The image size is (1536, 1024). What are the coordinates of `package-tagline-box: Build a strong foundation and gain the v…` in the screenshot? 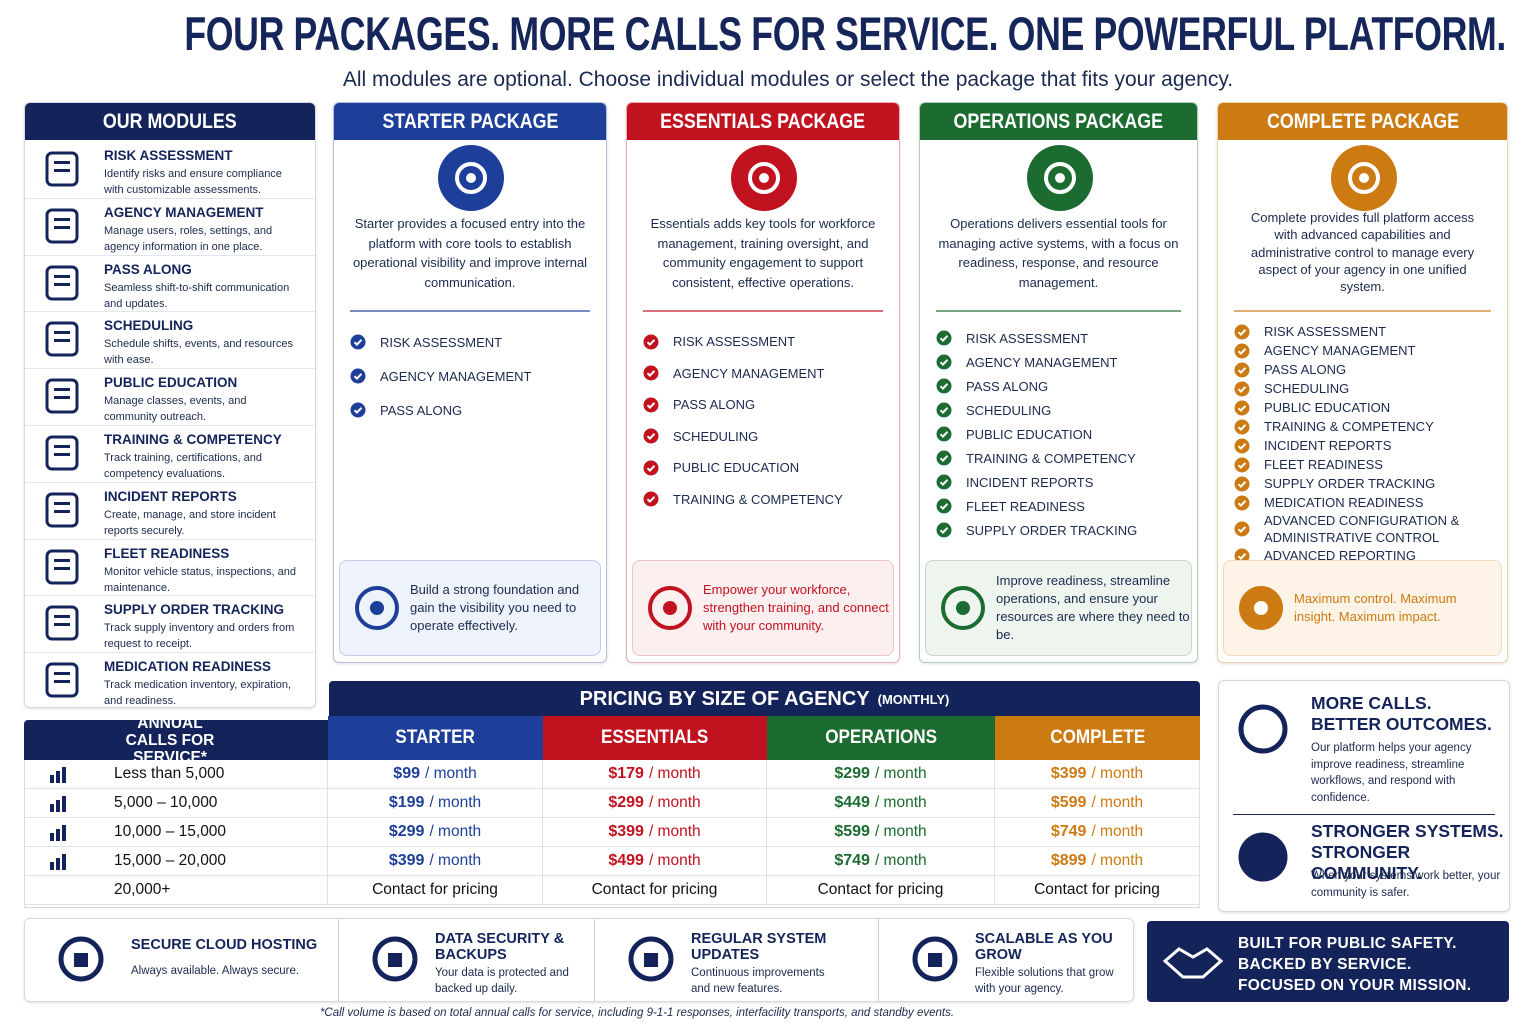 It's located at (470, 608).